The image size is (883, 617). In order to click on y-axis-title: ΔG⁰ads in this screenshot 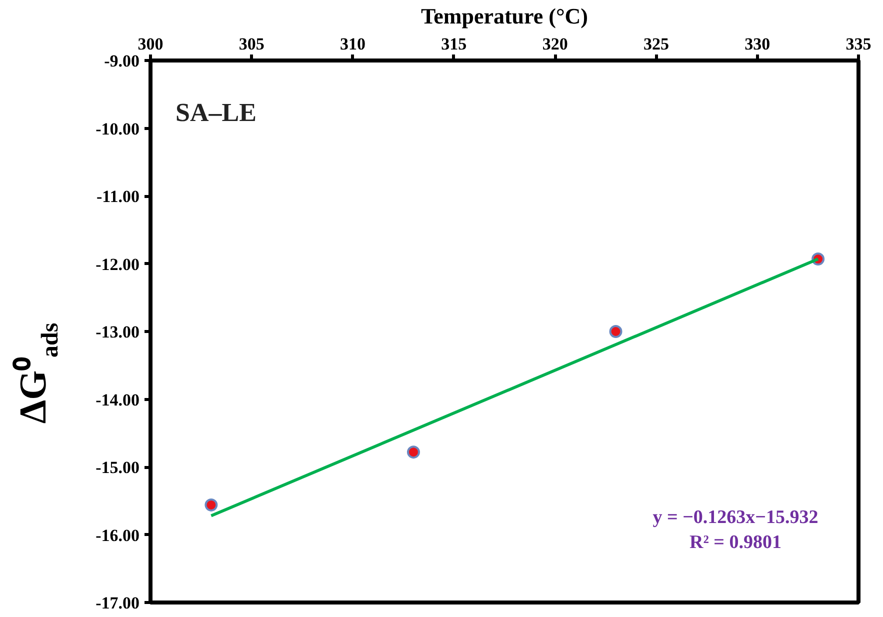, I will do `click(38, 373)`.